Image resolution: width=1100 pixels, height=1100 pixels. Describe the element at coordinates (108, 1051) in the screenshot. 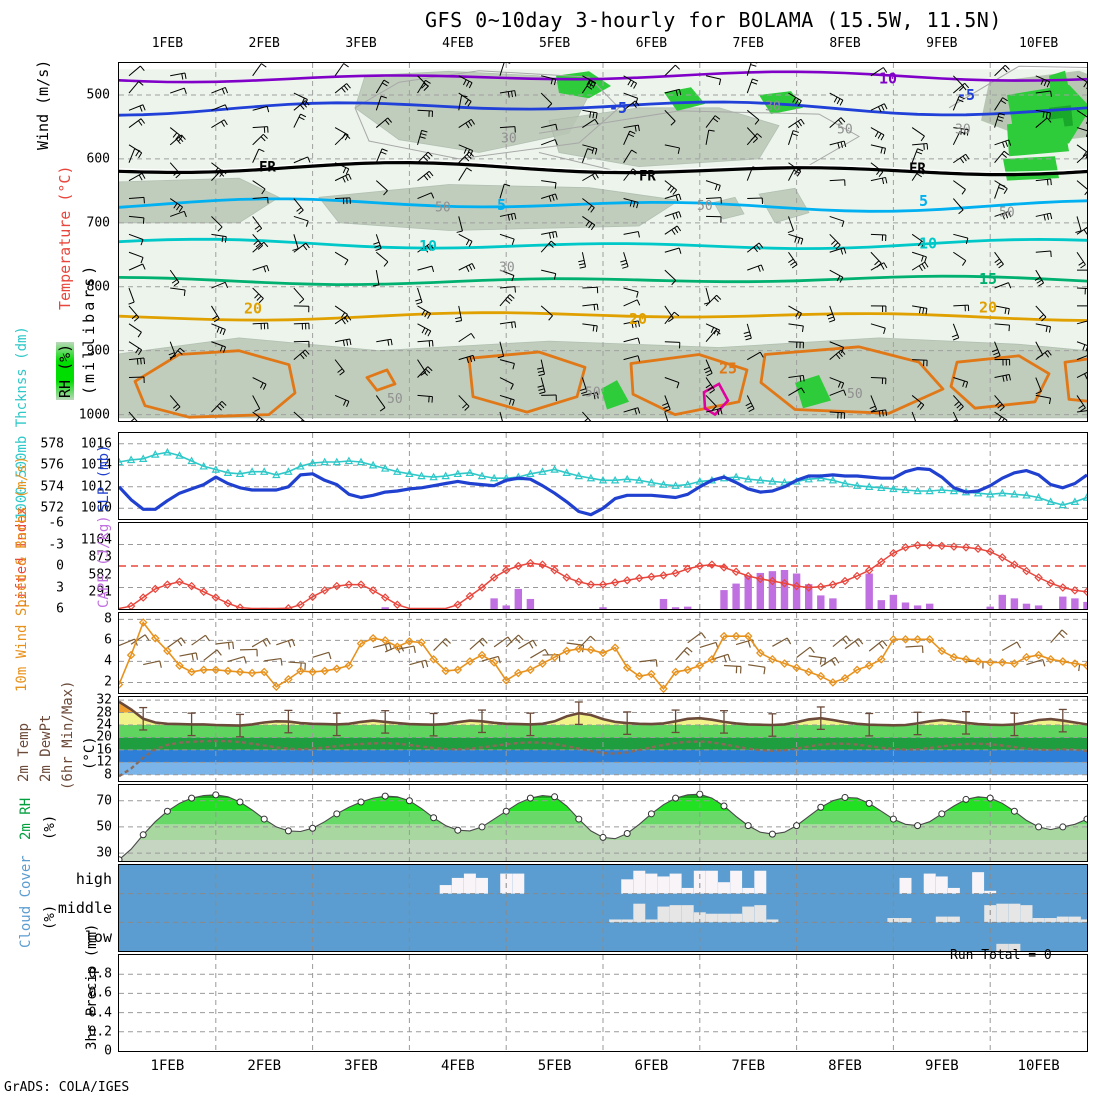

I see `y-tick-0: 0` at that location.